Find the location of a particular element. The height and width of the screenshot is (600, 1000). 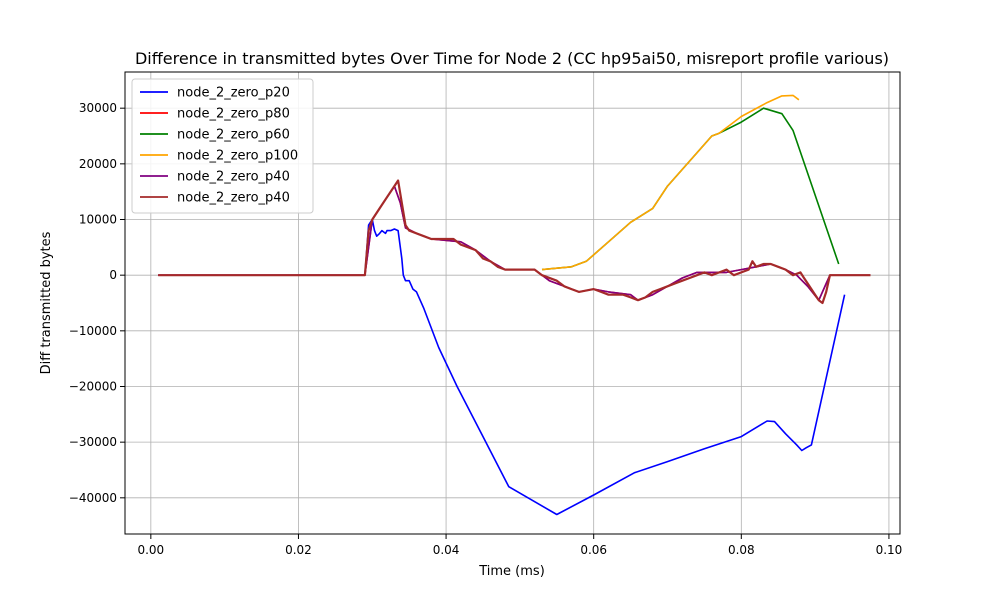

x-axis-label: Time (ms) is located at coordinates (511, 571).